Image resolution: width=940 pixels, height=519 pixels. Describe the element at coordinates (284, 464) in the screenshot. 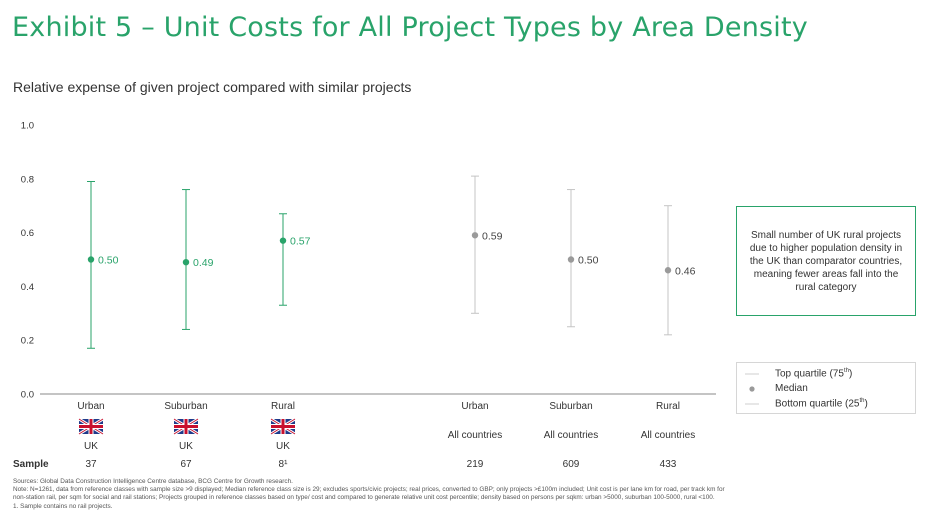

I see `sample-size-label: 8¹` at that location.